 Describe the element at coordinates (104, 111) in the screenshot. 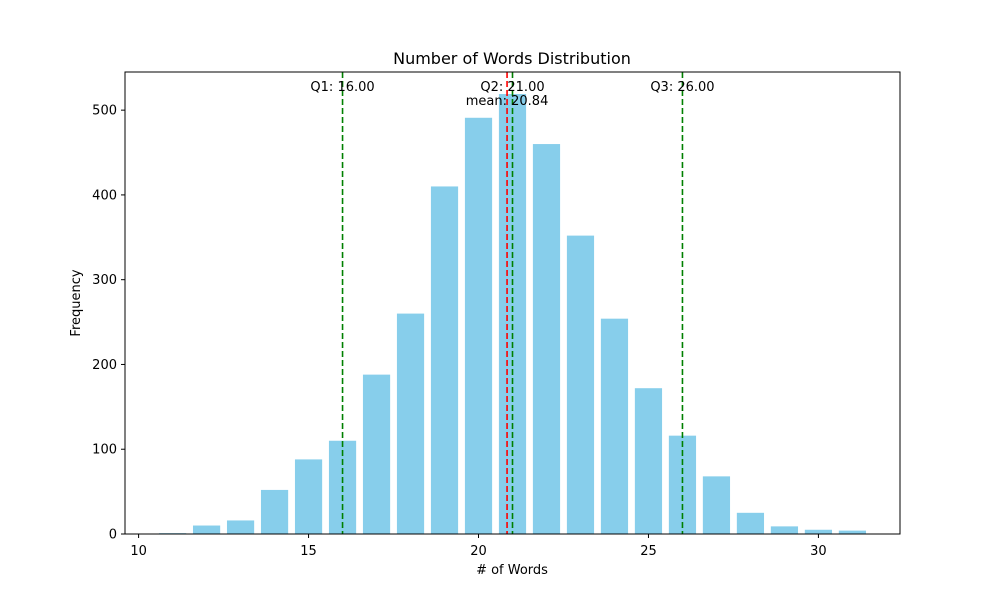

I see `y-tick-label: 500` at that location.